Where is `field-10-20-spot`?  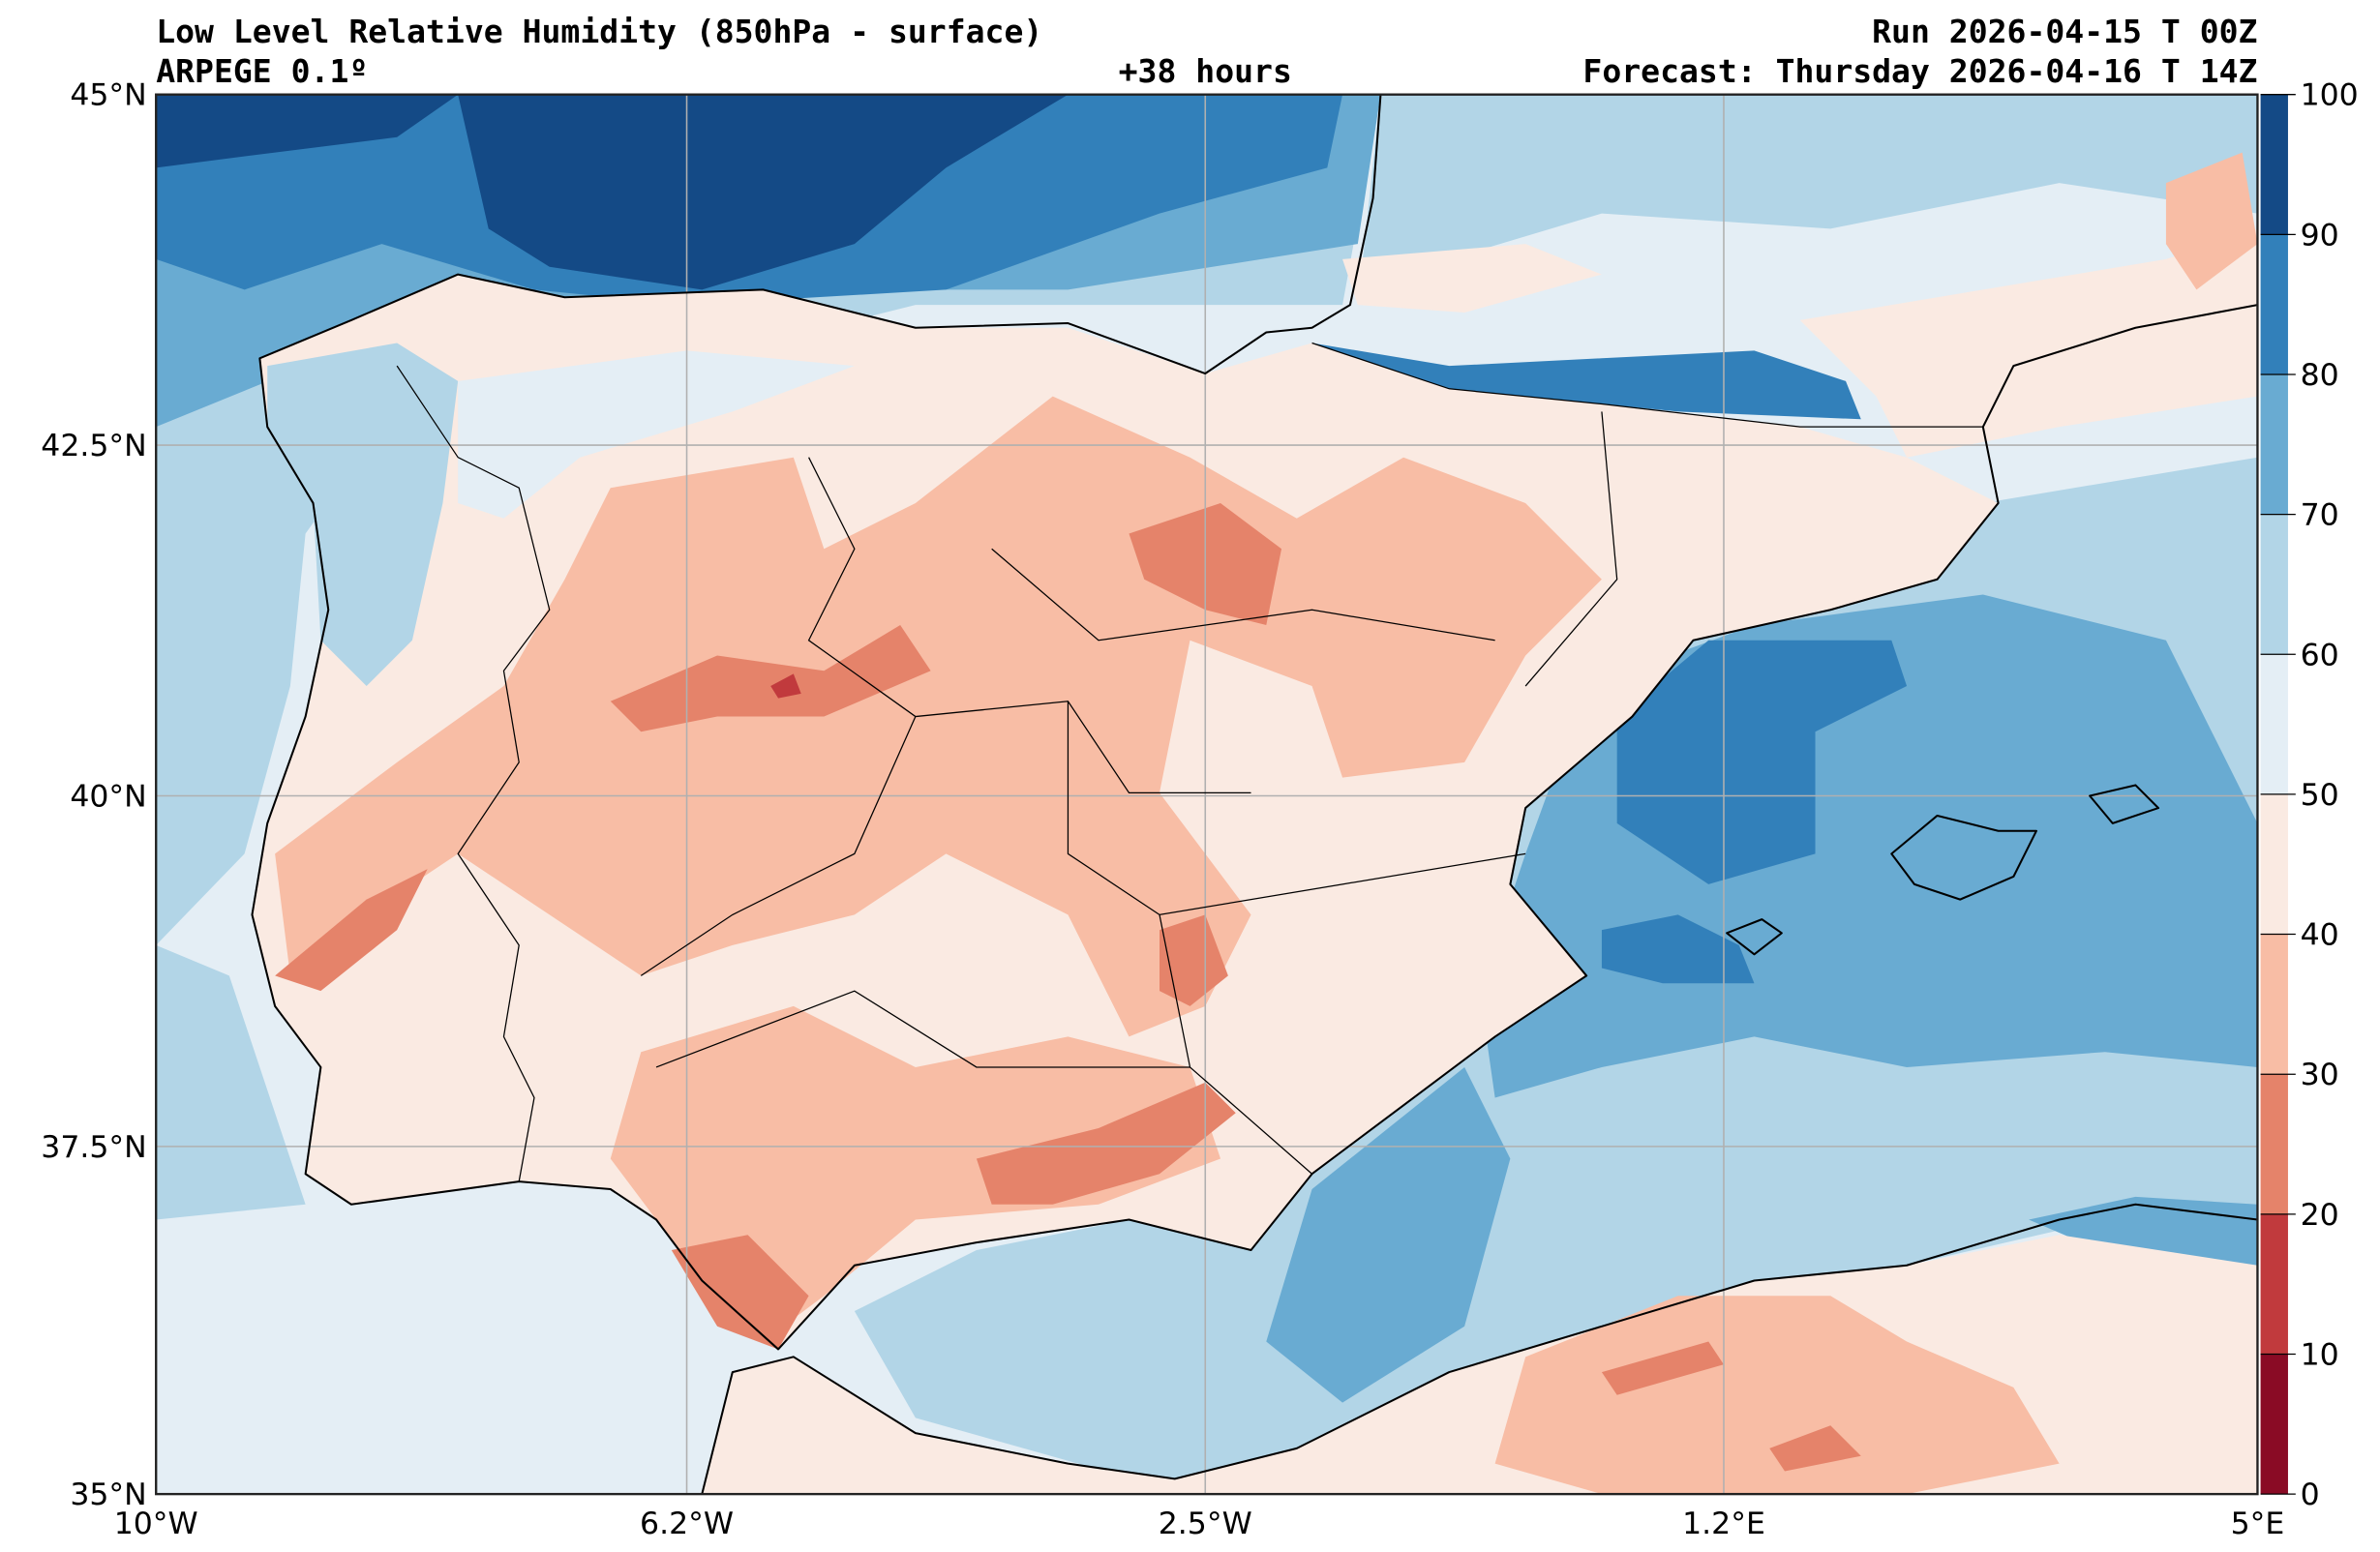
field-10-20-spot is located at coordinates (785, 686).